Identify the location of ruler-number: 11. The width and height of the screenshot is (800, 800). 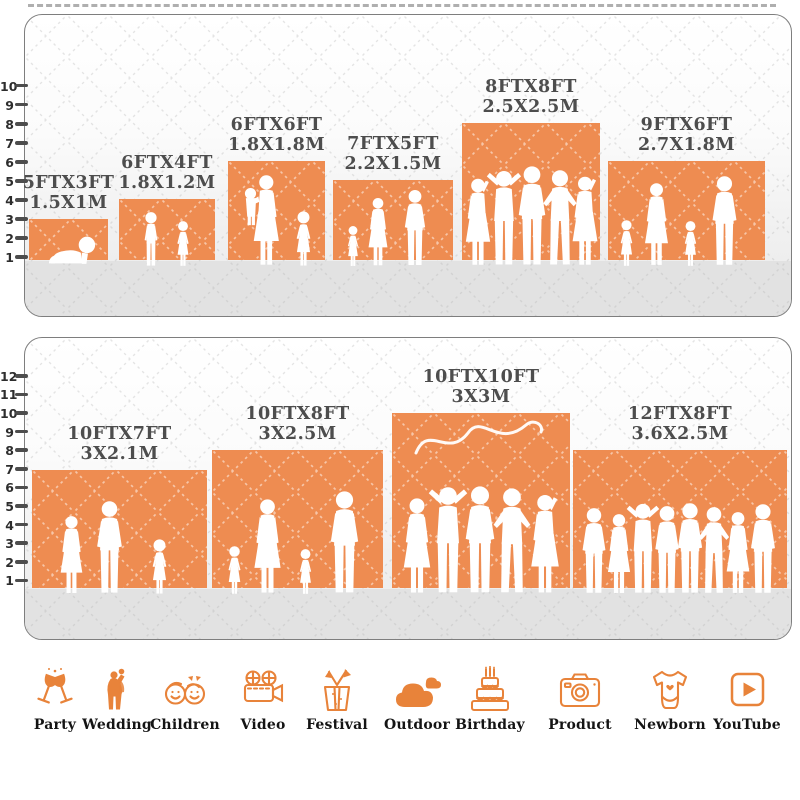
(9, 395).